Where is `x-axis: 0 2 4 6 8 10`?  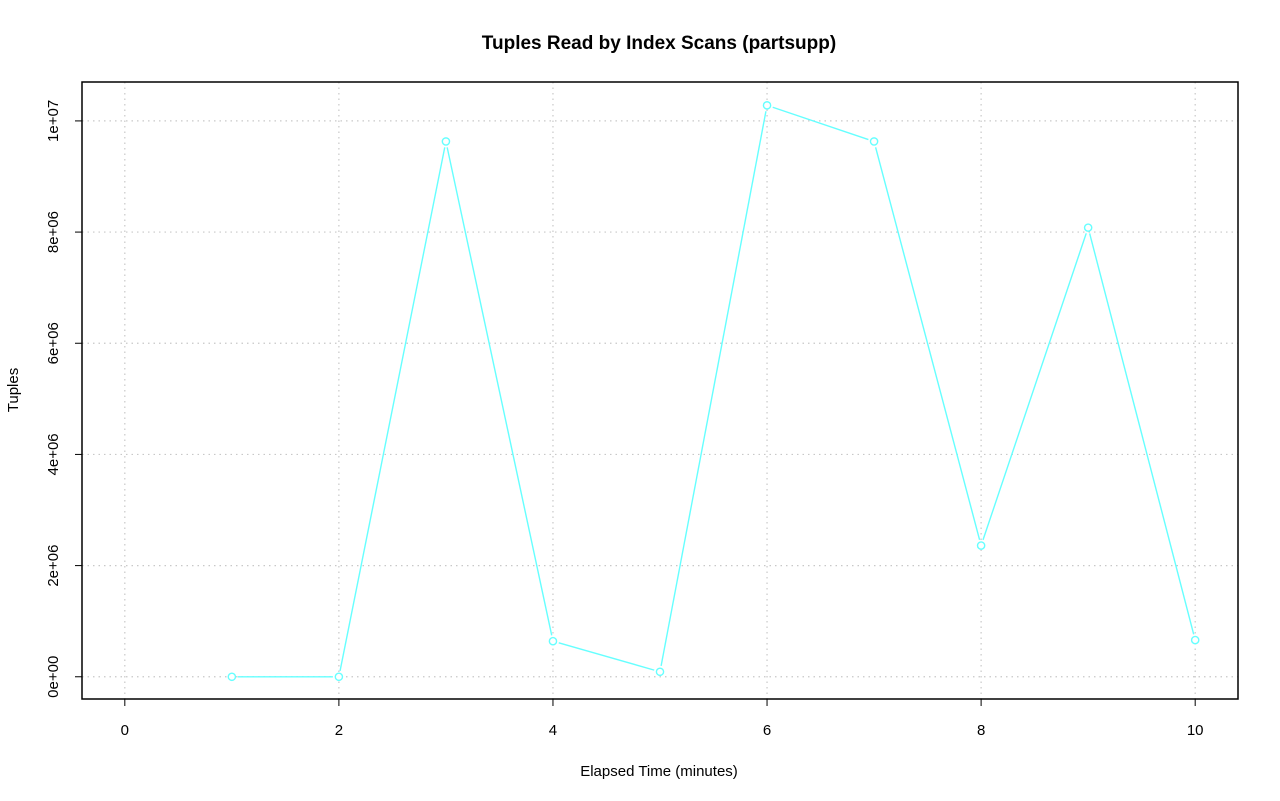
x-axis: 0 2 4 6 8 10 is located at coordinates (662, 718).